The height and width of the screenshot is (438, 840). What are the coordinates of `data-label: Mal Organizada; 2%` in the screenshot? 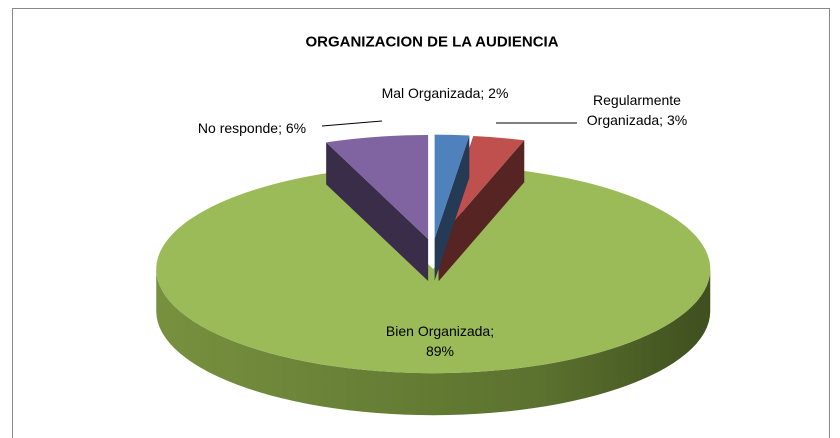 It's located at (445, 93).